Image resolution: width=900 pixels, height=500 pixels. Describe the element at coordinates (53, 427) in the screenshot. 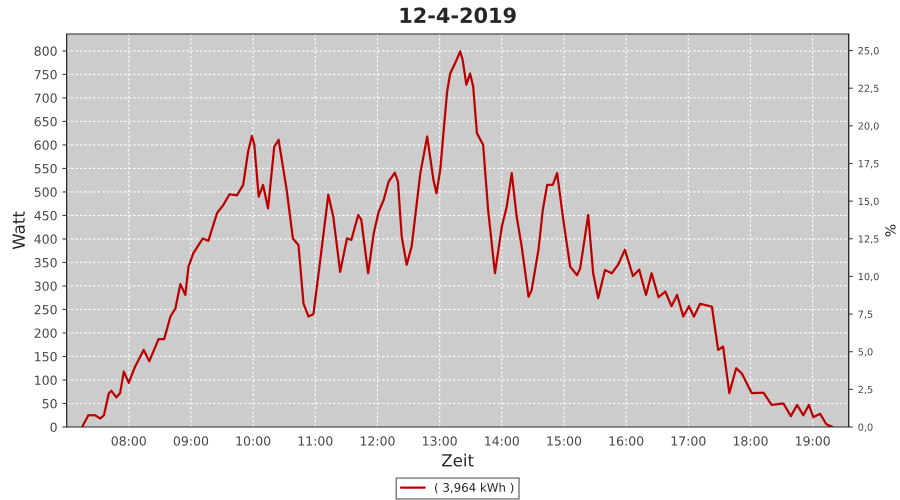

I see `y-tick-label: 0` at that location.